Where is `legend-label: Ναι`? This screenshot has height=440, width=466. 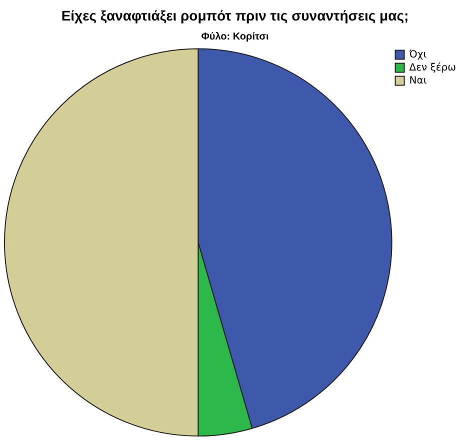 legend-label: Ναι is located at coordinates (418, 80).